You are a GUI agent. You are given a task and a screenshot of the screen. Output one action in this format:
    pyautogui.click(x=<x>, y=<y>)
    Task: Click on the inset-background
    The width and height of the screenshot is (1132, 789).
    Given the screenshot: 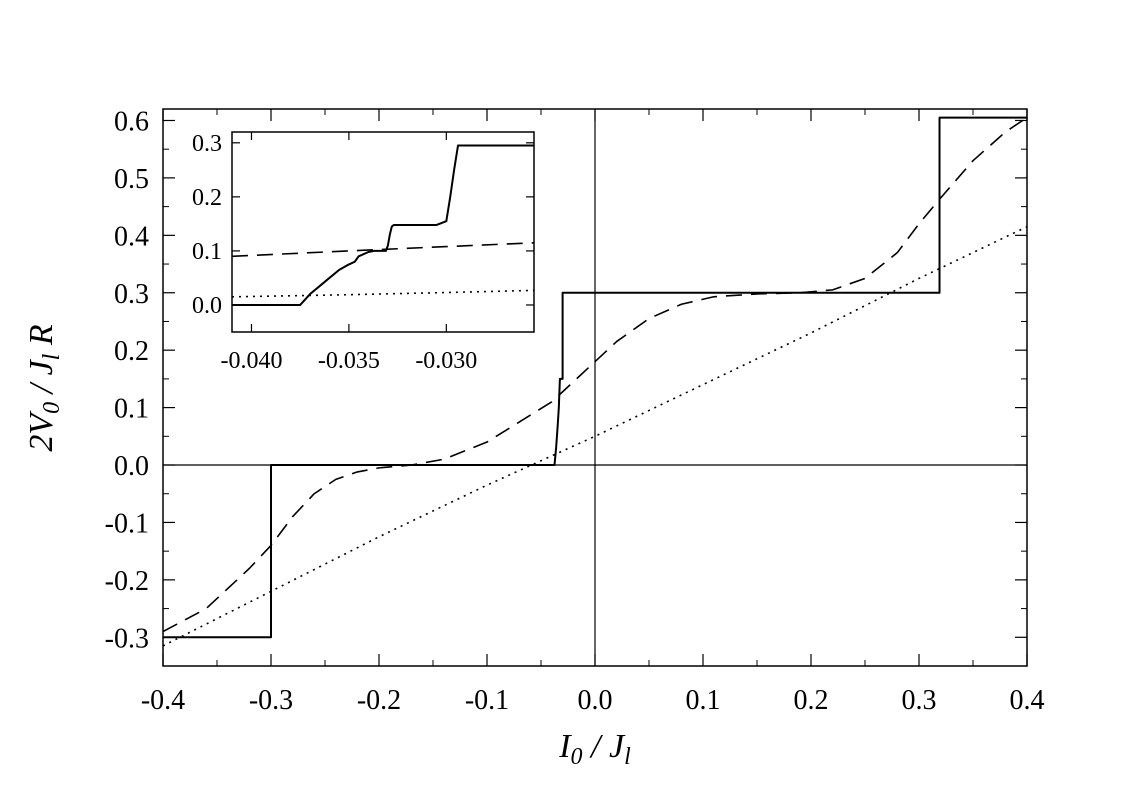 What is the action you would take?
    pyautogui.click(x=383, y=232)
    